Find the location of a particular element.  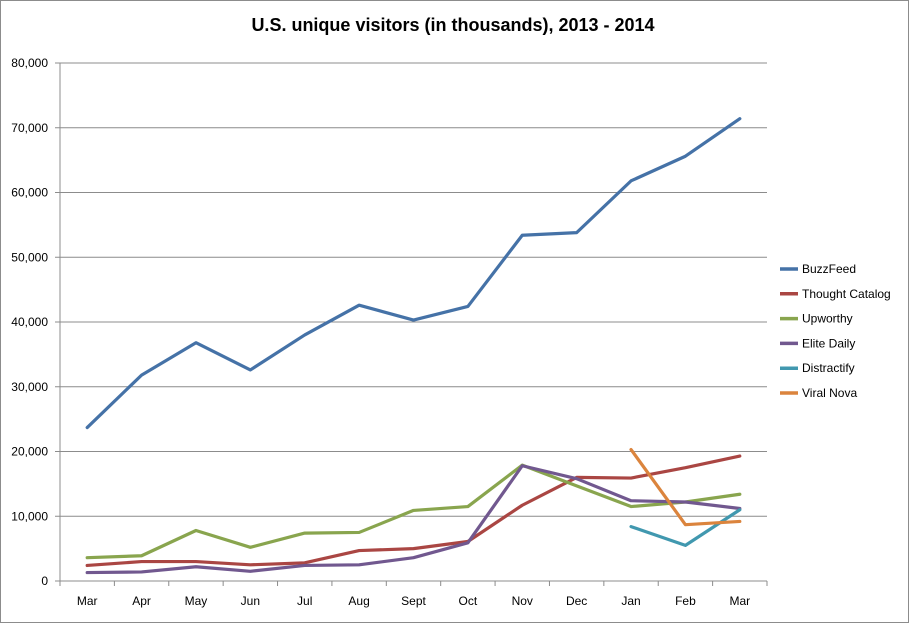

x-tick-label-10: Jan is located at coordinates (630, 601).